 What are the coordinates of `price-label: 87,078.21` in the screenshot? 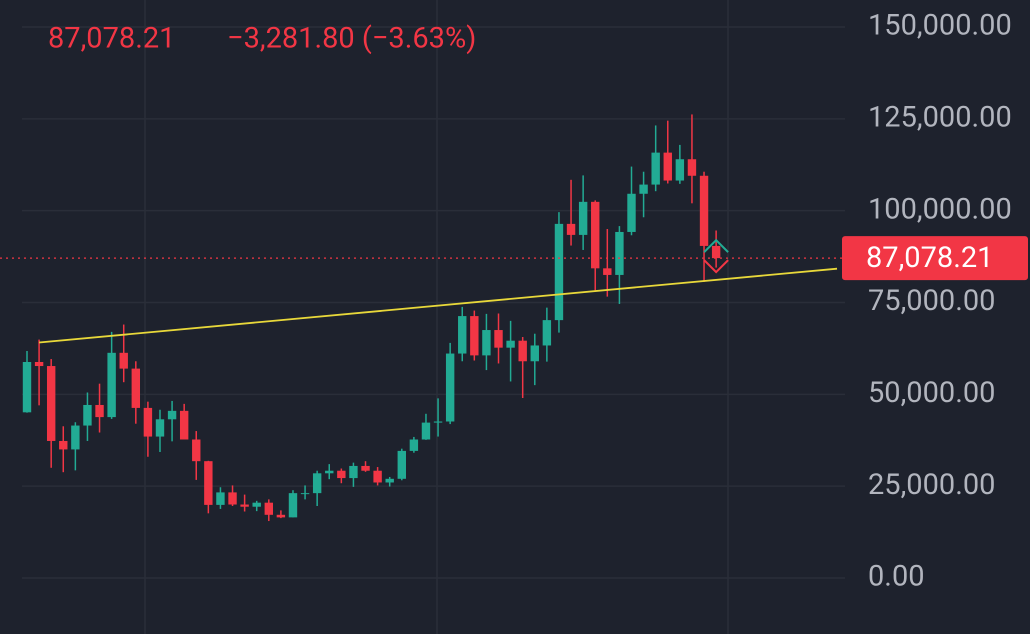 It's located at (929, 258).